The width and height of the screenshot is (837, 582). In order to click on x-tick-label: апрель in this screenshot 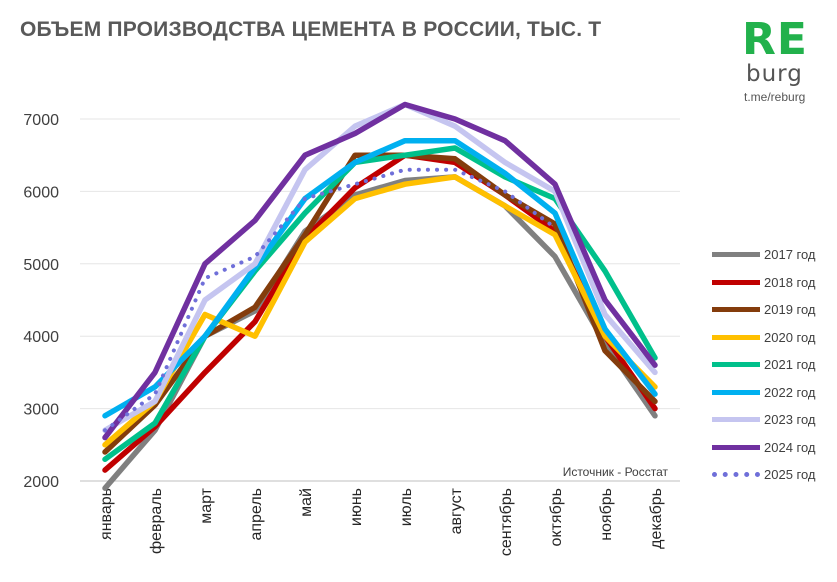, I will do `click(256, 514)`.